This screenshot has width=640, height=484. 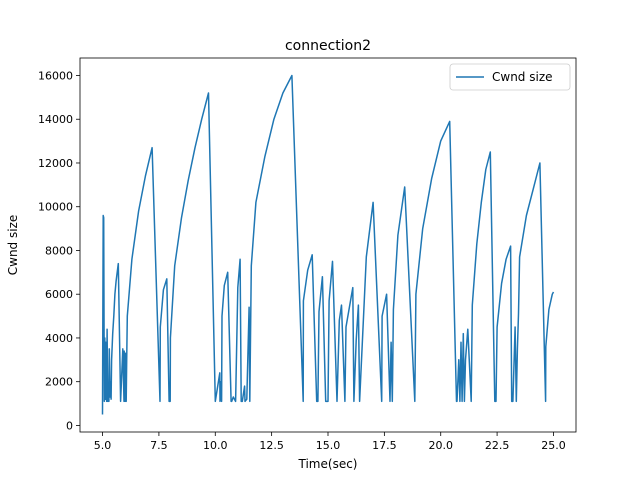 What do you see at coordinates (55, 207) in the screenshot?
I see `y-tick-label: 10000` at bounding box center [55, 207].